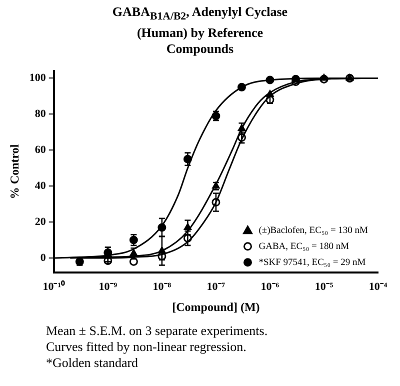  I want to click on legend-label: (±)Baclofen, EC₅₀ = 130 nM, so click(313, 230).